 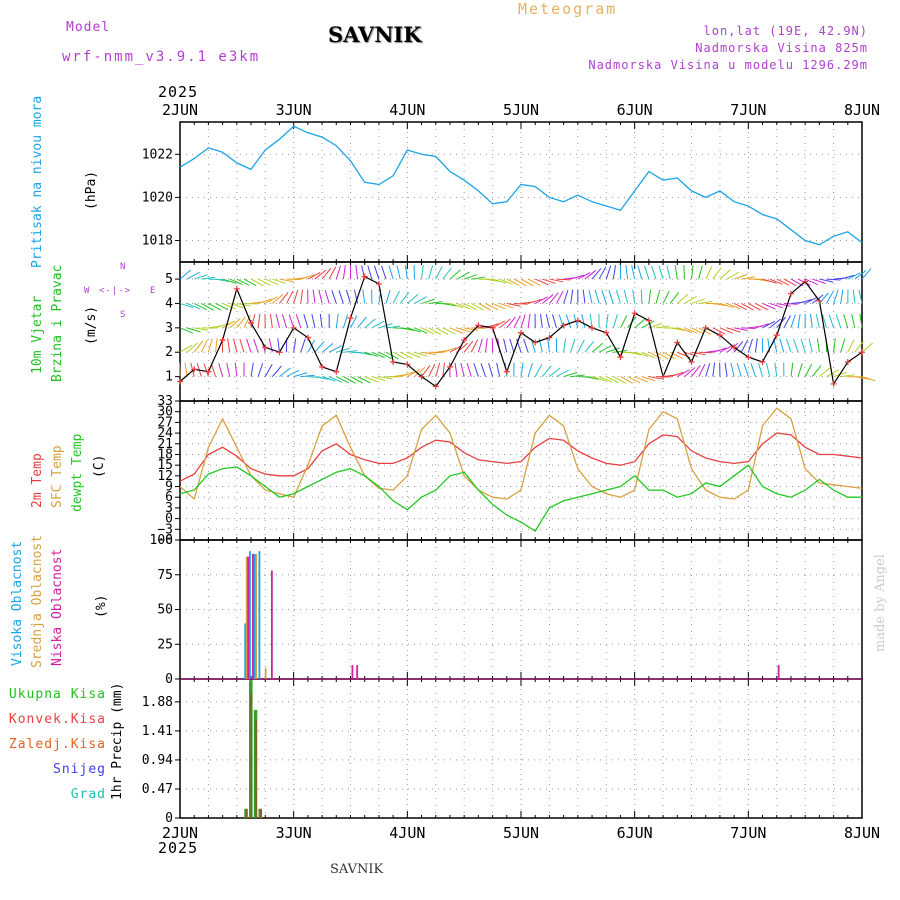 What do you see at coordinates (157, 197) in the screenshot?
I see `y-tick-label: 1020` at bounding box center [157, 197].